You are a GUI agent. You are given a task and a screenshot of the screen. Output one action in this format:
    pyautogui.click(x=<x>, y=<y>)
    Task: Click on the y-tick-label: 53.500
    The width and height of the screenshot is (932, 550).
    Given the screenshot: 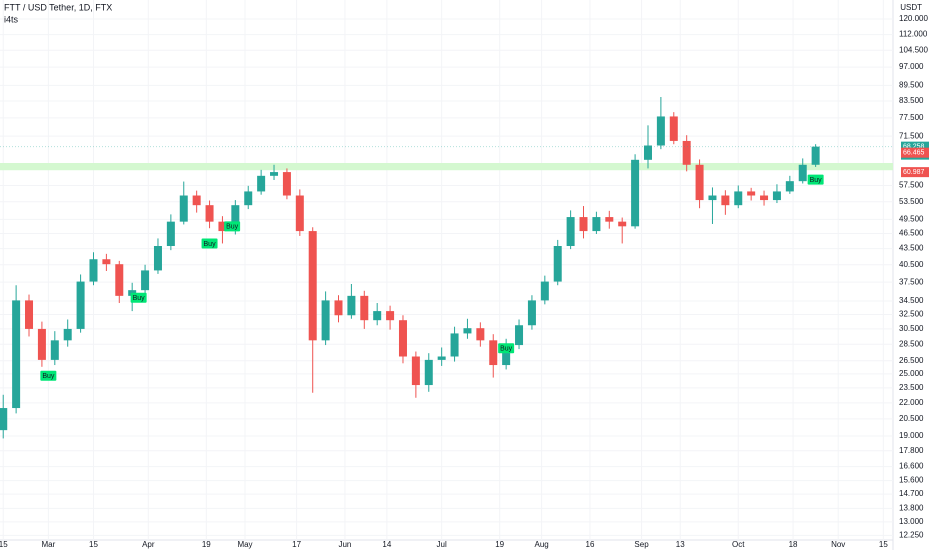 What is the action you would take?
    pyautogui.click(x=911, y=201)
    